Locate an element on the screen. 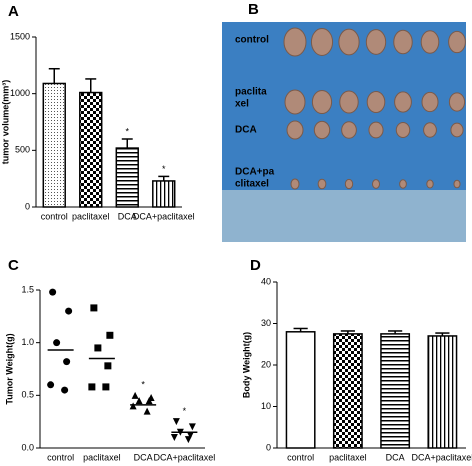 This screenshot has width=472, height=466. photo-label: paclita is located at coordinates (251, 92).